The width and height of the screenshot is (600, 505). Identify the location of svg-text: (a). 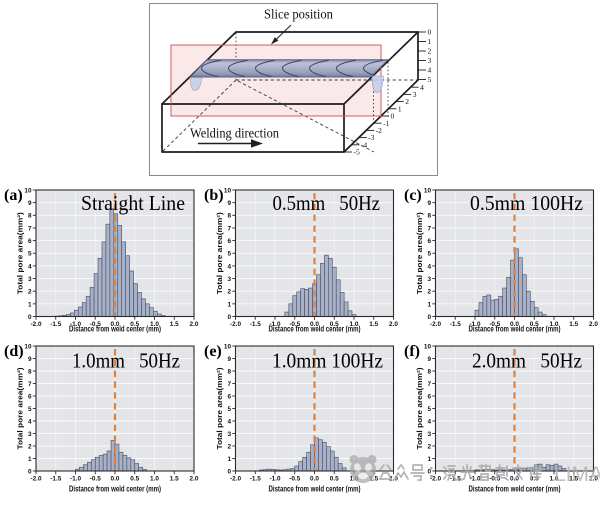
(13, 195).